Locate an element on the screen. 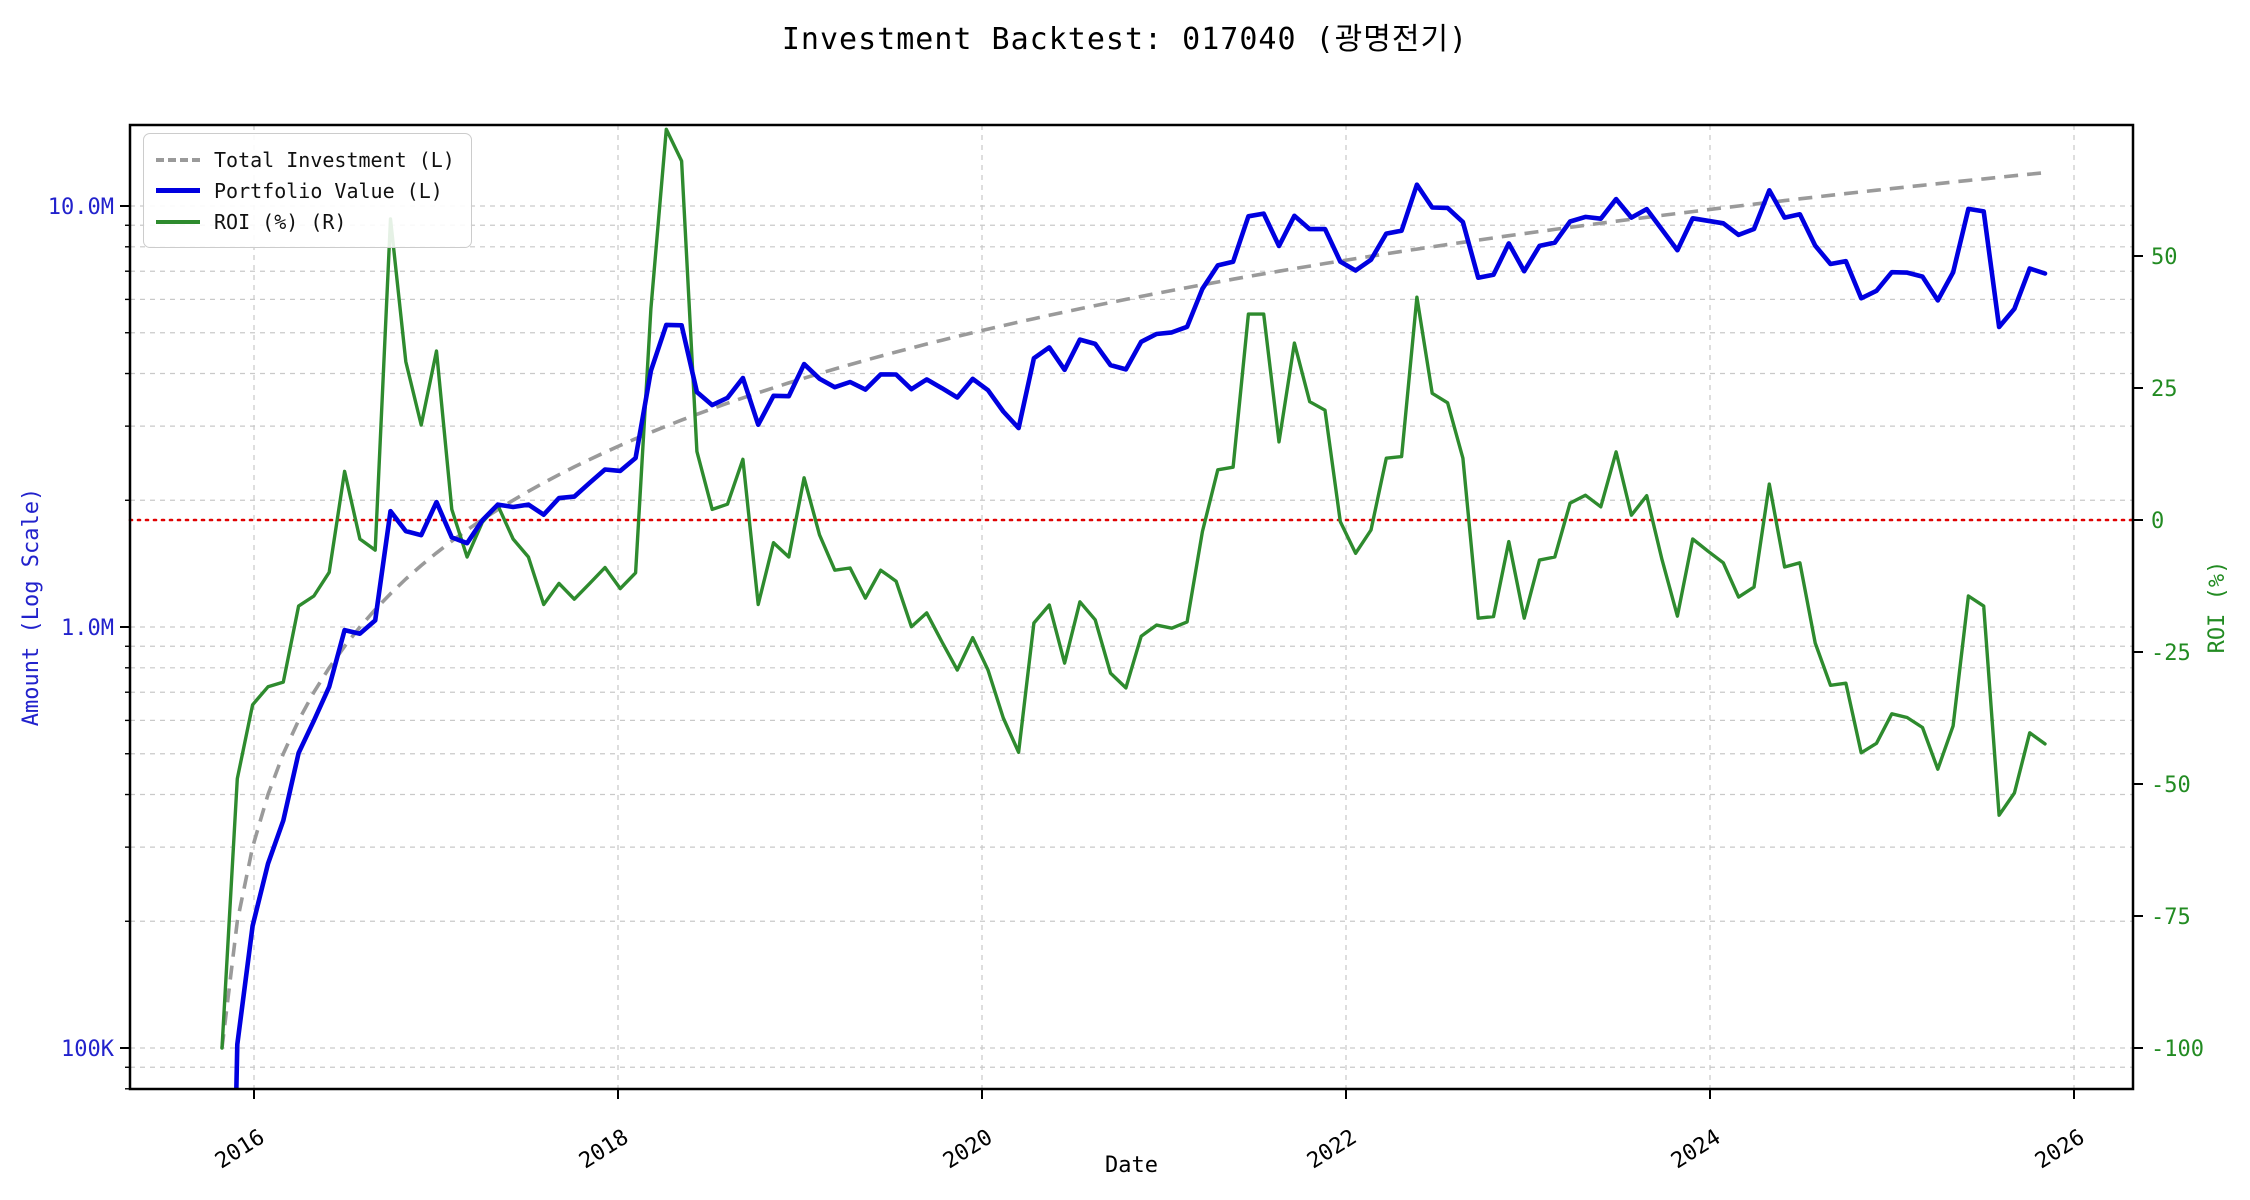  x-tick-label: 2026 is located at coordinates (2060, 1149).